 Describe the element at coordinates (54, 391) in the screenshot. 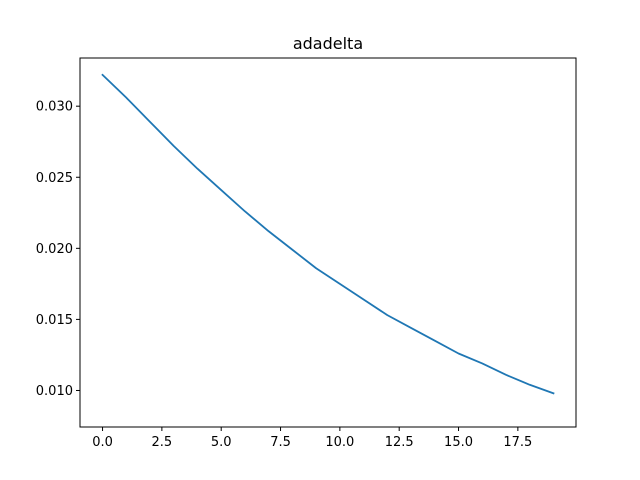

I see `y-tick-label: 0.010` at that location.